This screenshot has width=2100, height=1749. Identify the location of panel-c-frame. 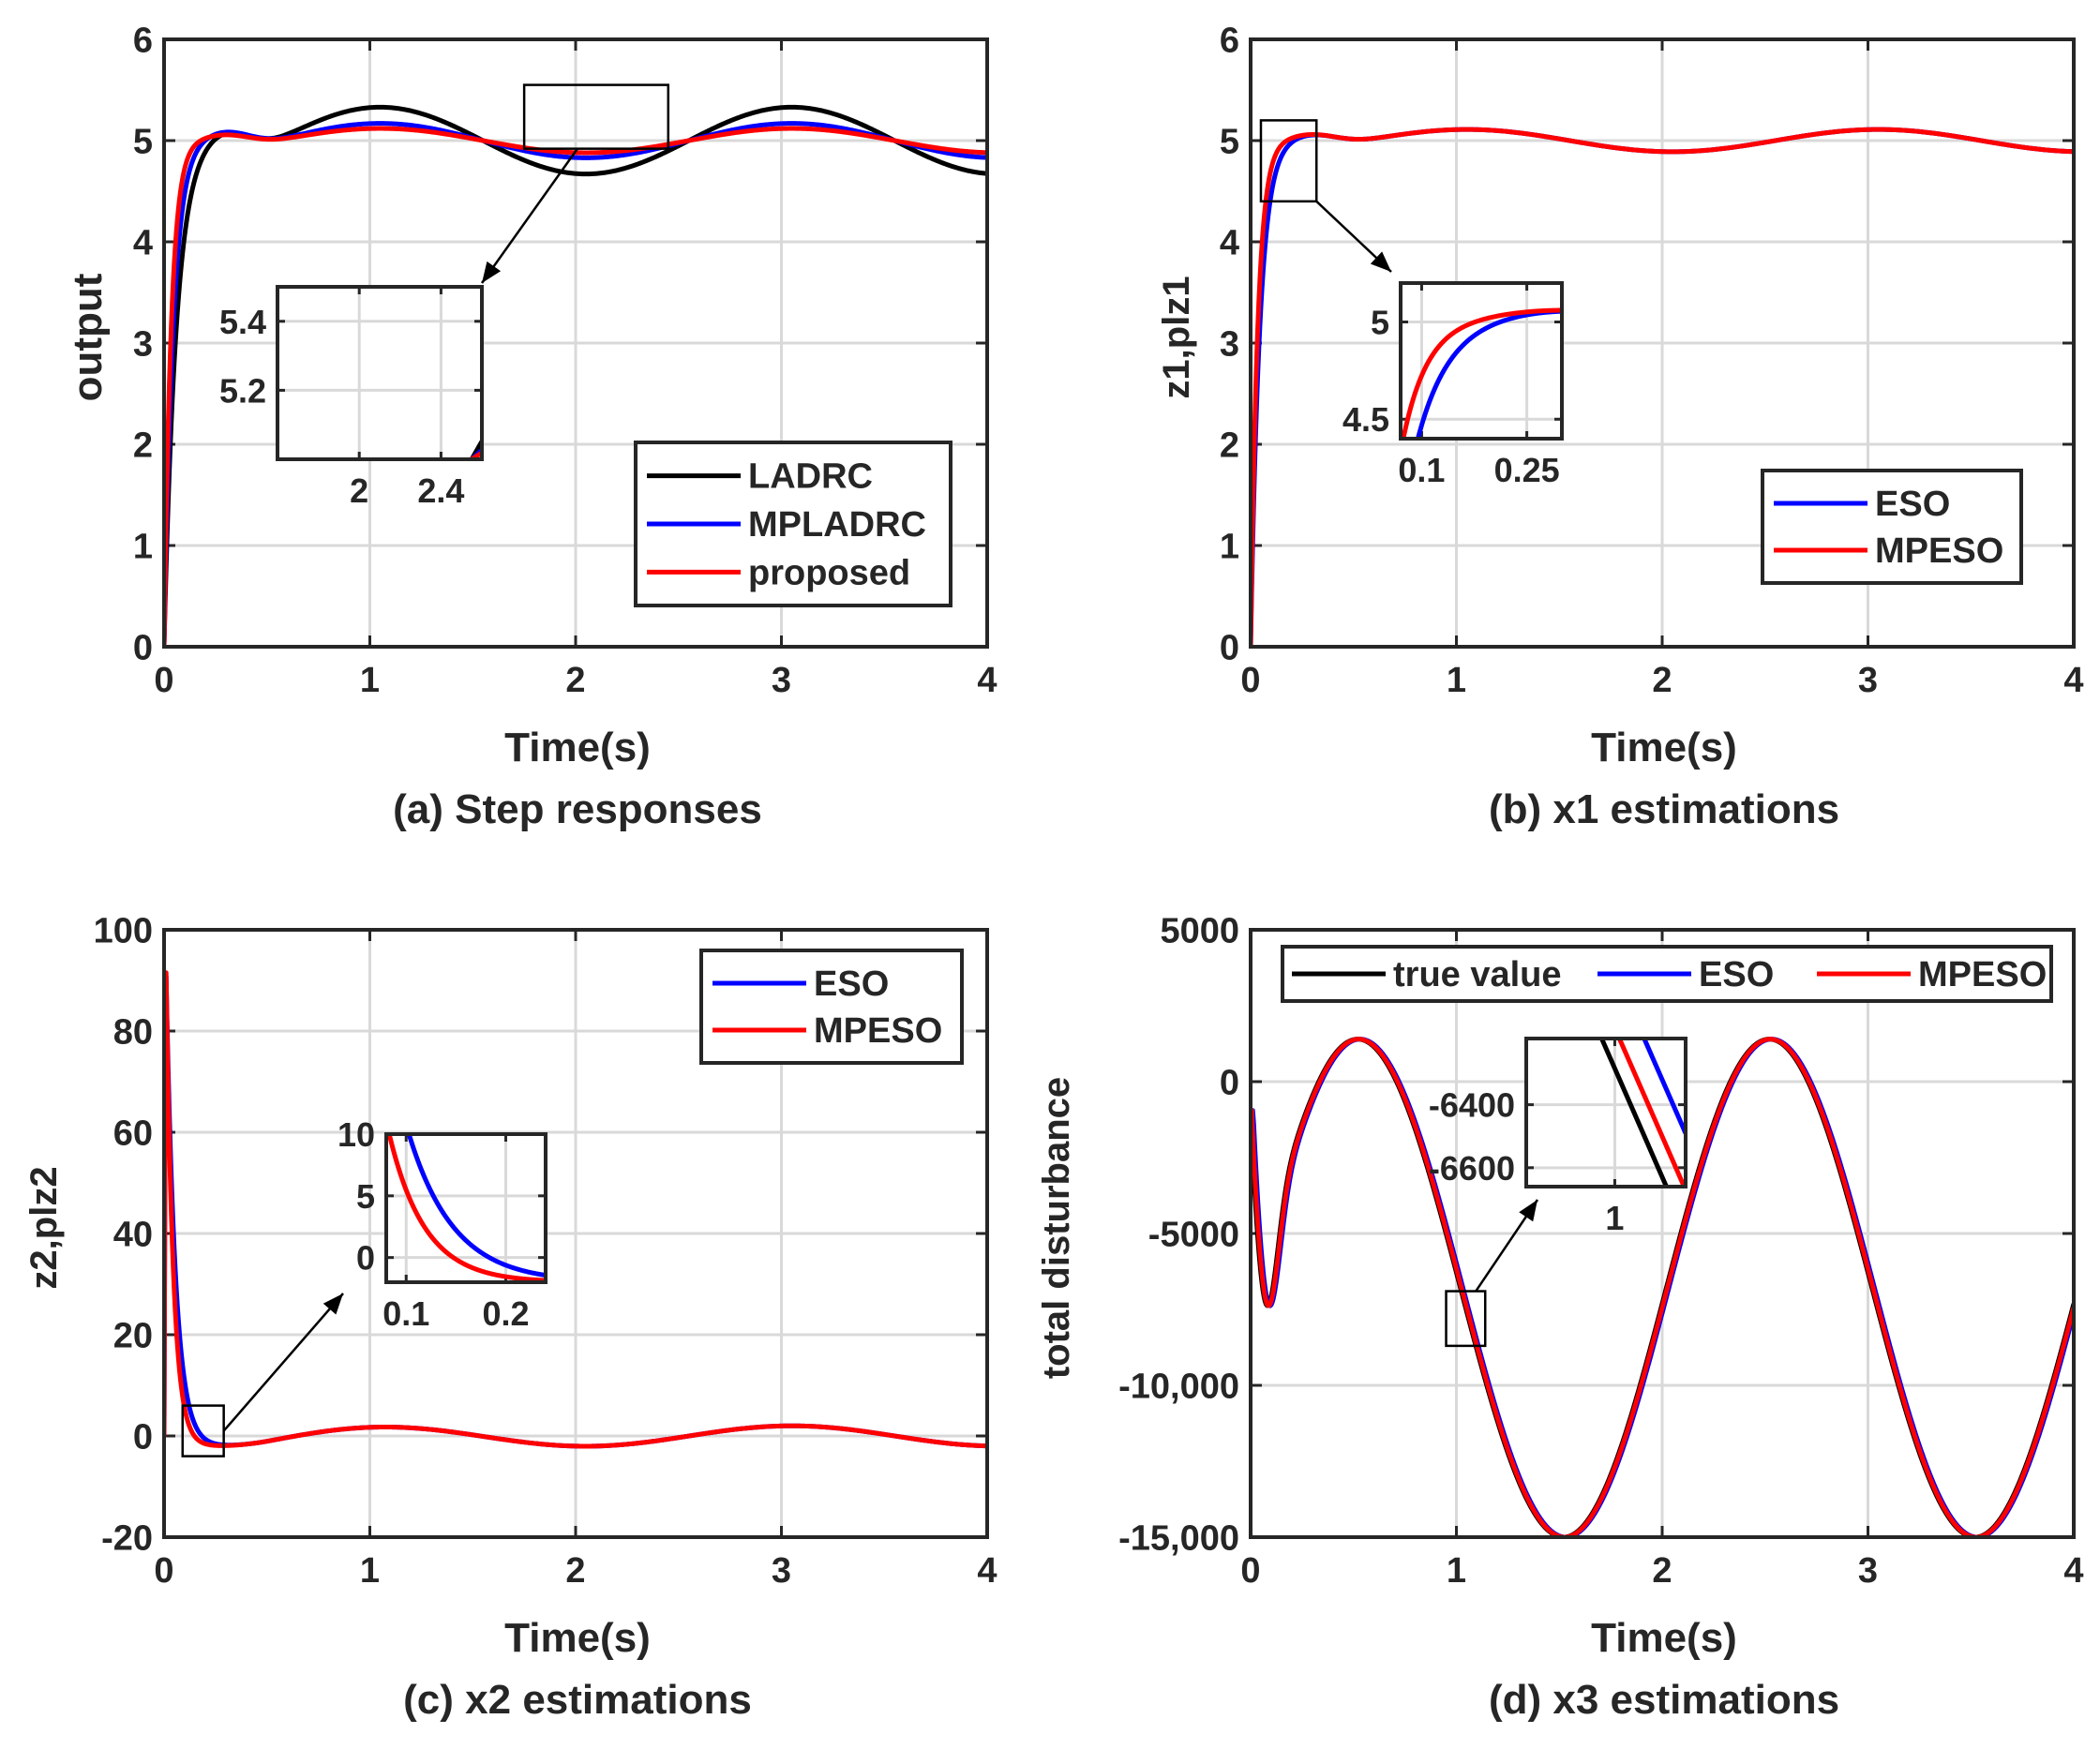
(575, 1233).